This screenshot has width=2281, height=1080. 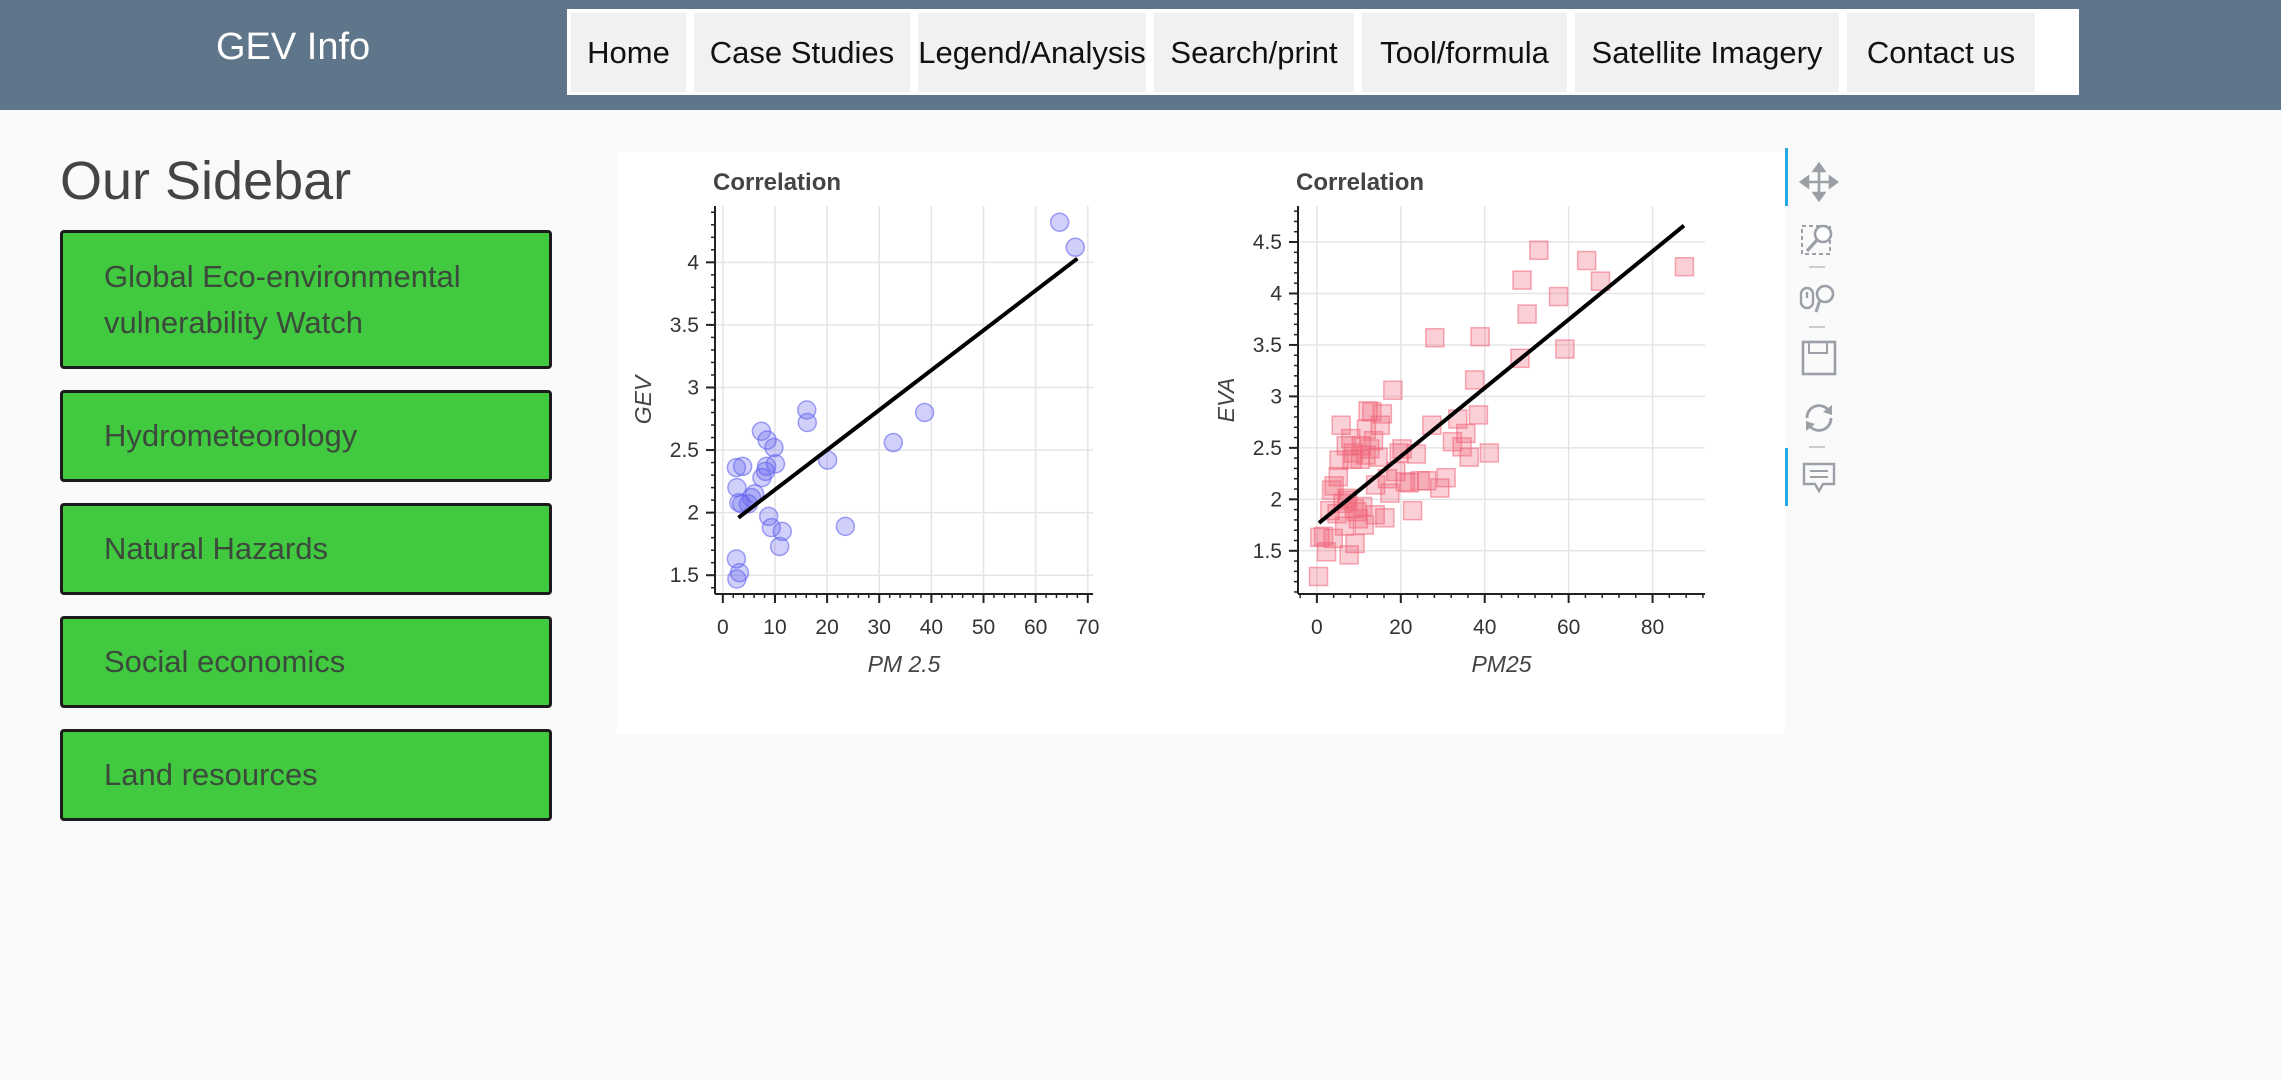 I want to click on x-tick-label: 70, so click(x=1087, y=627).